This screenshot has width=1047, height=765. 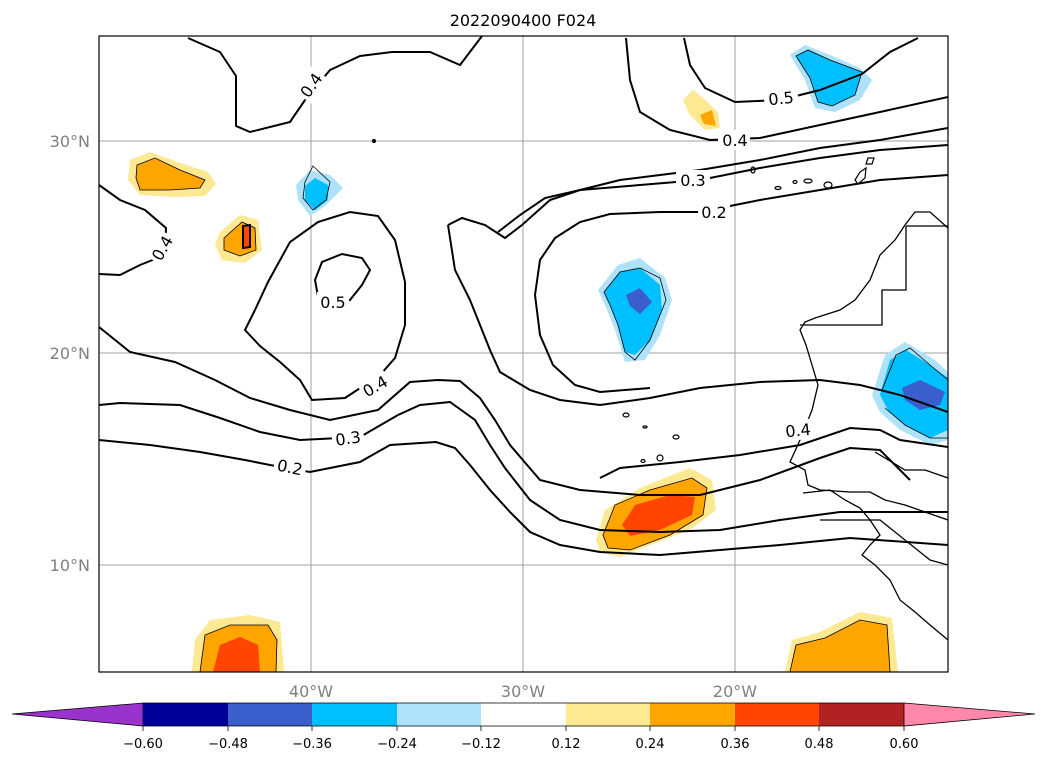 I want to click on colorbar-tick: −0.24, so click(x=397, y=744).